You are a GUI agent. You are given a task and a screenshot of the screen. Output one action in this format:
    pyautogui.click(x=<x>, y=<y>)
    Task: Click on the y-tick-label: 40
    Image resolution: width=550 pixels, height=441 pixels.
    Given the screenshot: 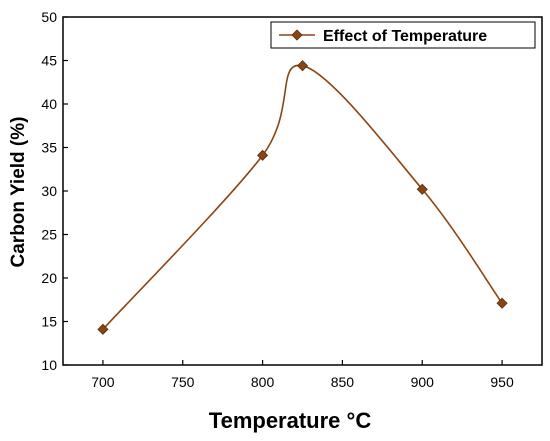 What is the action you would take?
    pyautogui.click(x=49, y=104)
    